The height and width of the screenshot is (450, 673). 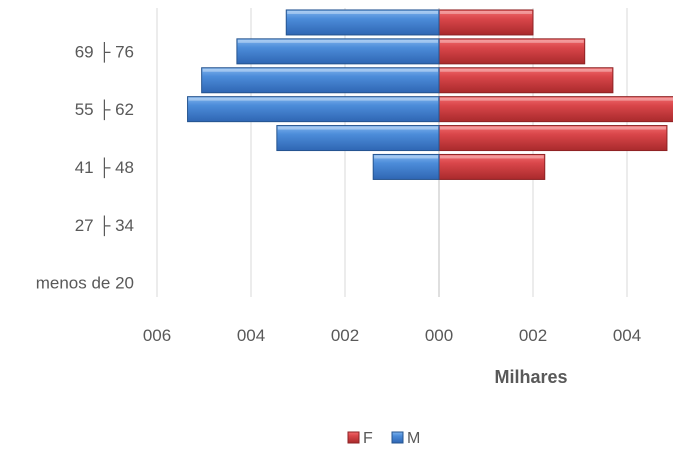 What do you see at coordinates (368, 438) in the screenshot?
I see `legend-label-f: F` at bounding box center [368, 438].